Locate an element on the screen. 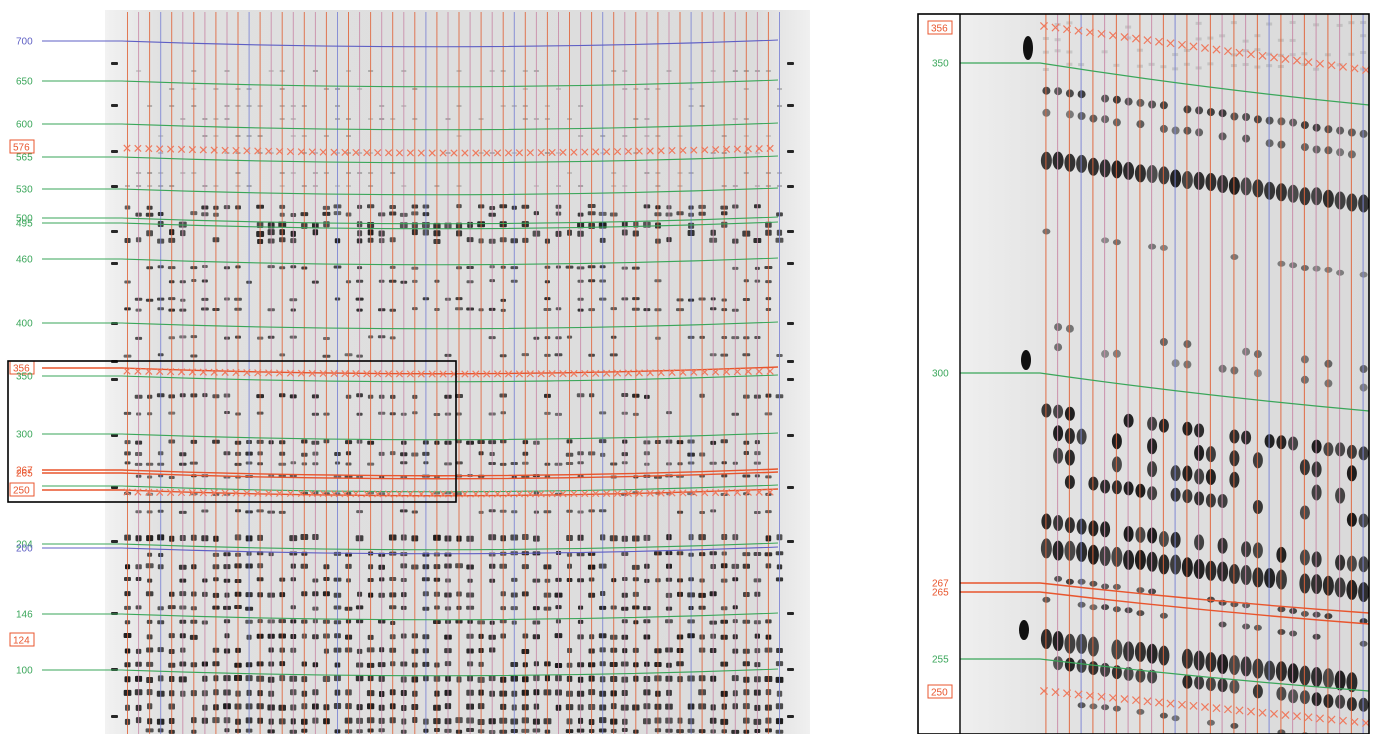 The width and height of the screenshot is (1379, 734). ladder-label-text: 495 is located at coordinates (24, 224).